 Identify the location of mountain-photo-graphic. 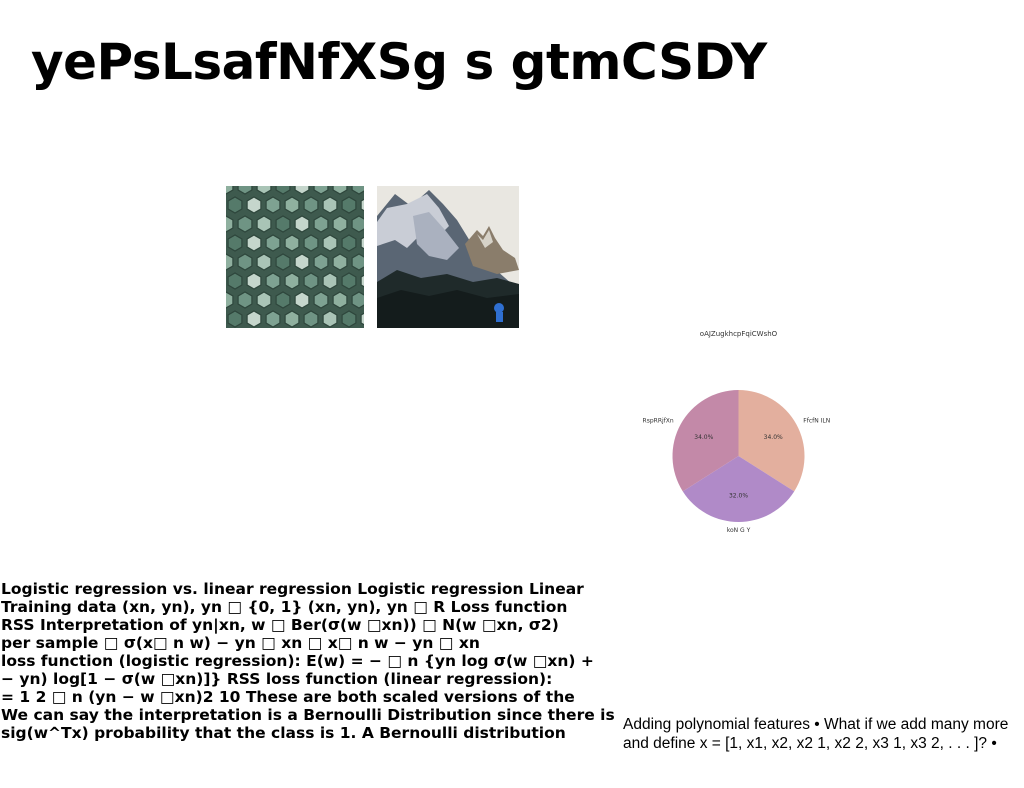
(448, 257).